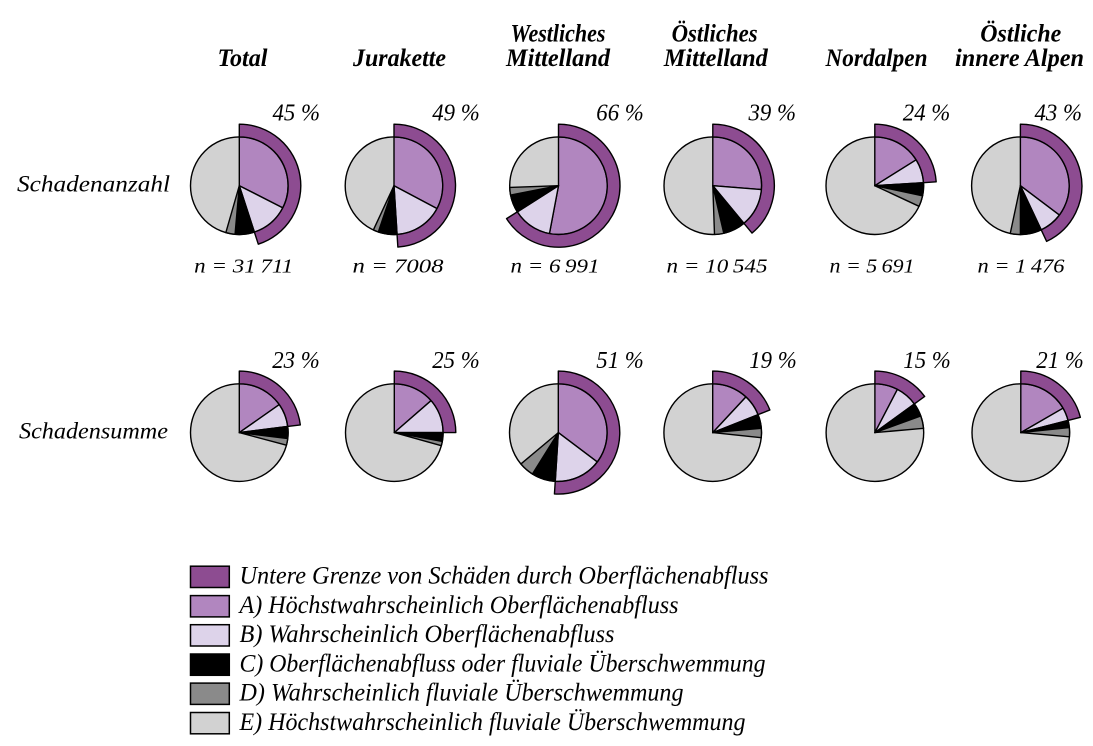 The image size is (1093, 746). What do you see at coordinates (620, 360) in the screenshot?
I see `svg-text: 51 %` at bounding box center [620, 360].